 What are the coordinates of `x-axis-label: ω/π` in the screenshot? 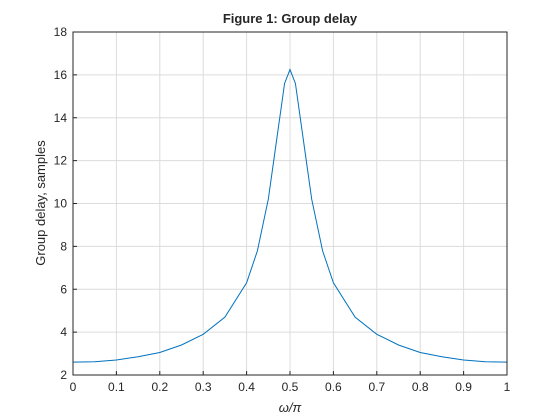 It's located at (290, 407).